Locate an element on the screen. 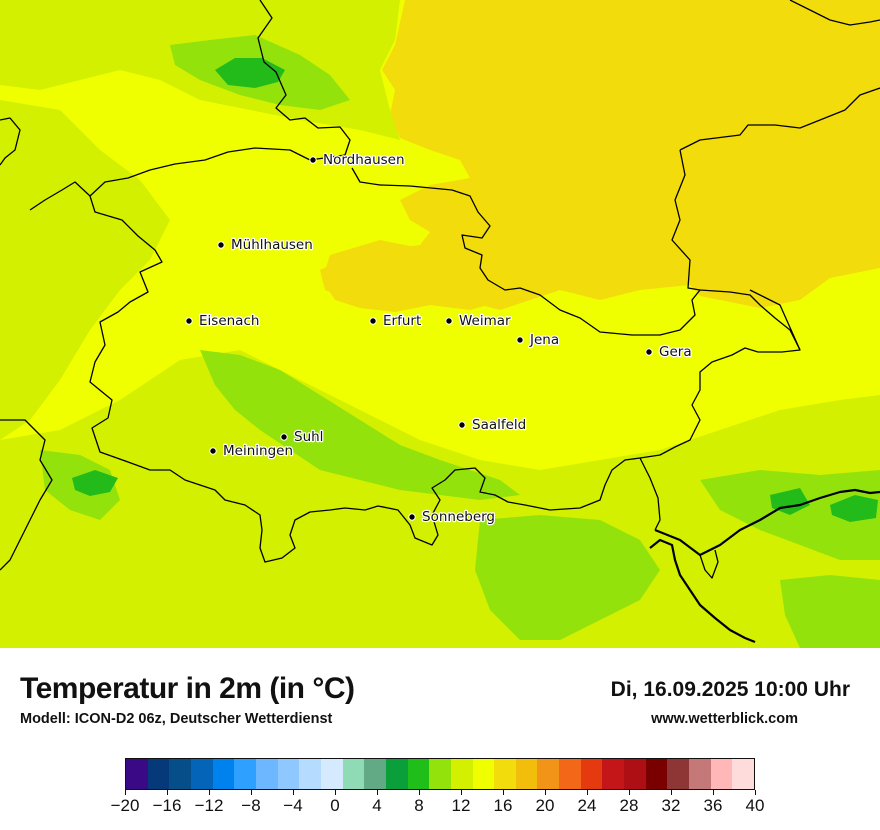  city-marker: Erfurt is located at coordinates (395, 321).